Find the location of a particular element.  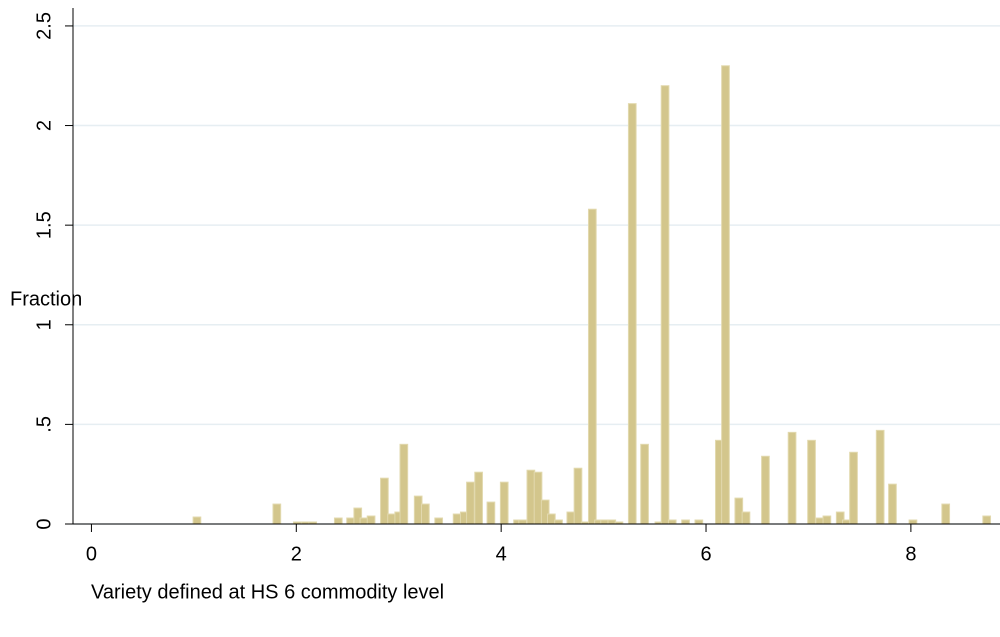

x-tick-label: 8 is located at coordinates (910, 554).